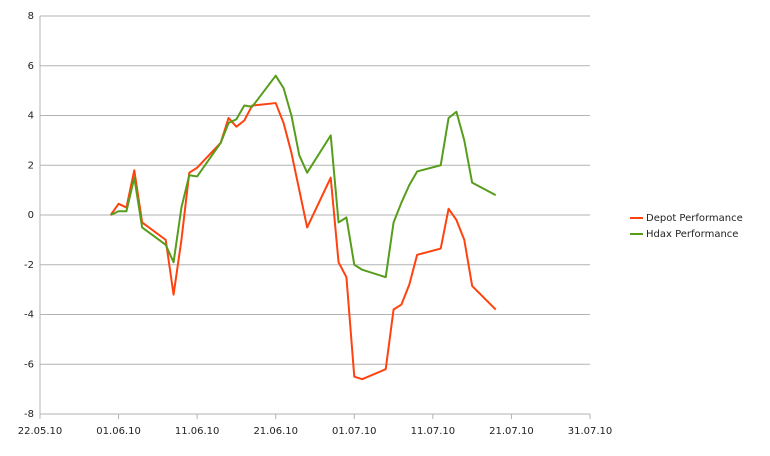 This screenshot has width=770, height=456. Describe the element at coordinates (692, 234) in the screenshot. I see `legend-label: Hdax Performance` at that location.